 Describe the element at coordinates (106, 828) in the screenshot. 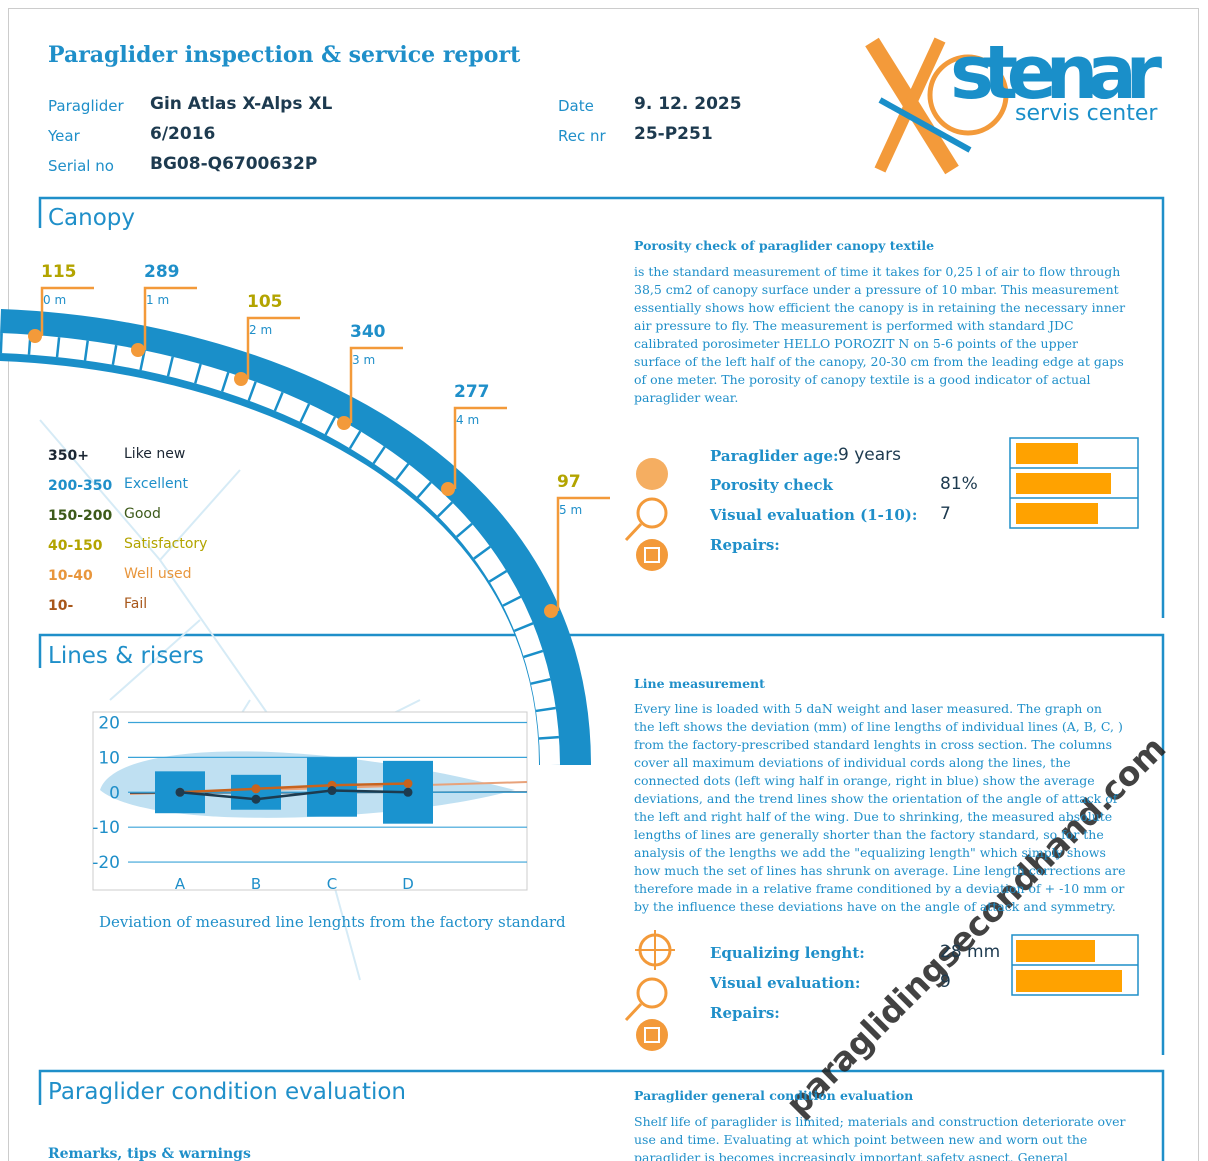

I see `y-tick-label: -10` at that location.